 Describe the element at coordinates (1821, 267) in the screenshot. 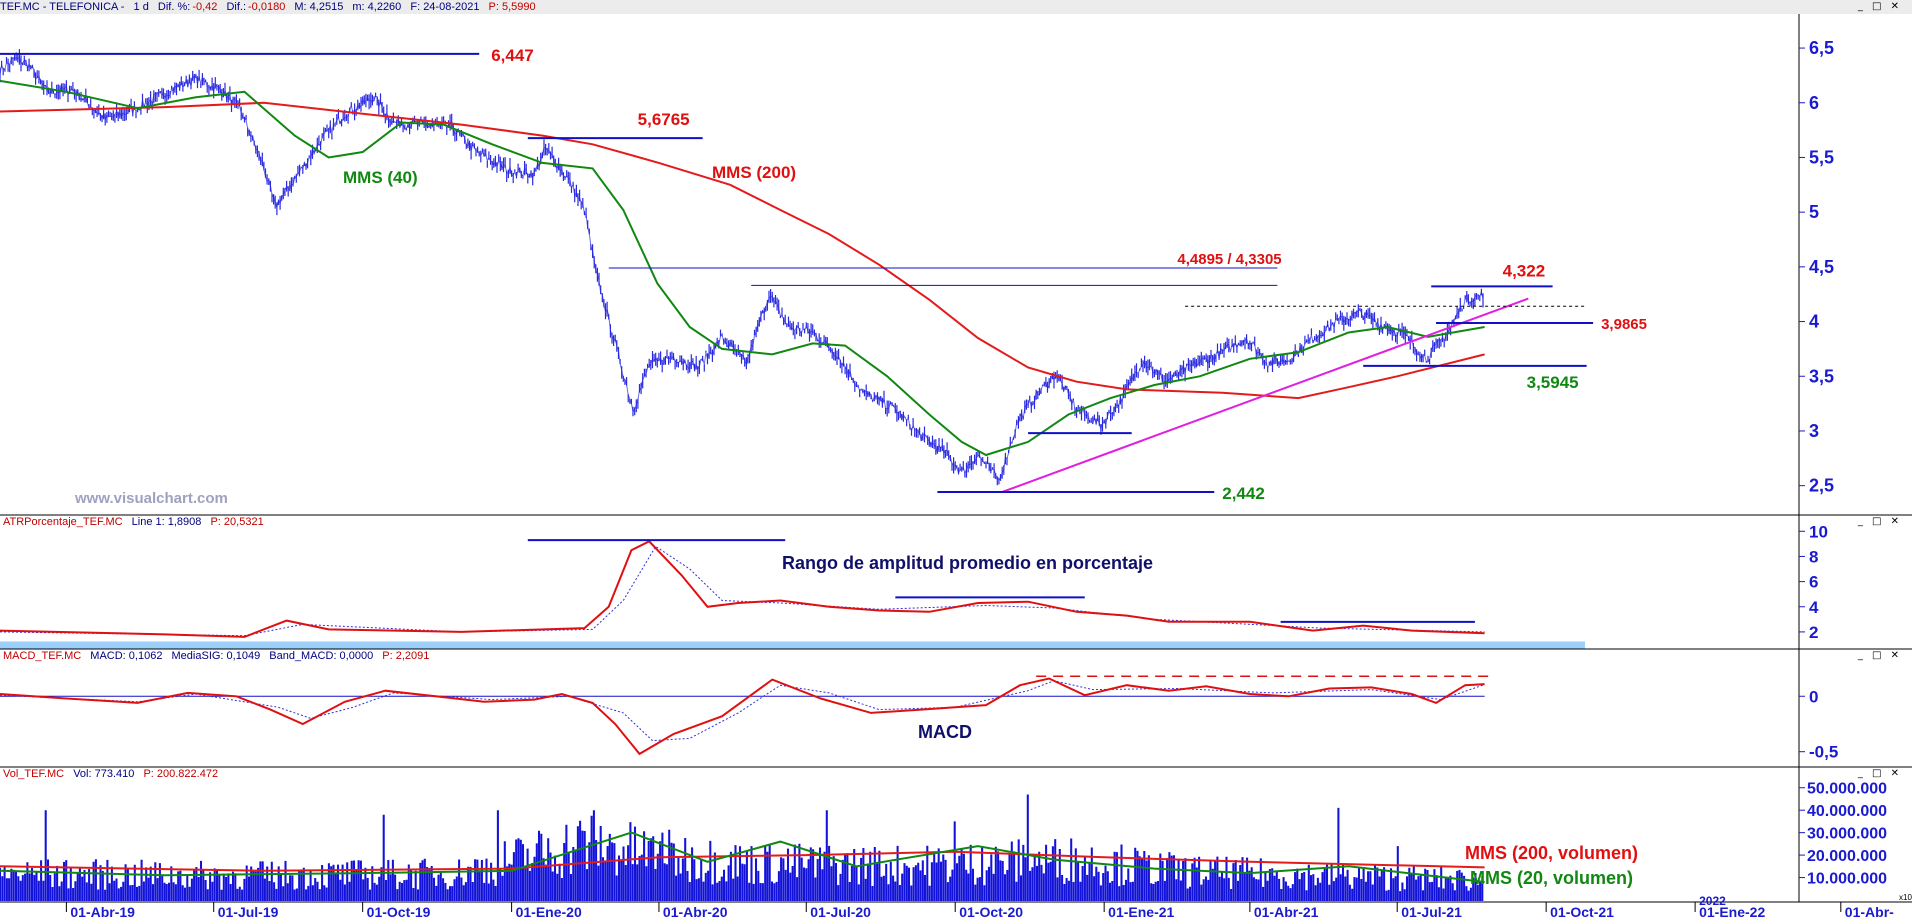

I see `y-tick-label: 4,5` at that location.